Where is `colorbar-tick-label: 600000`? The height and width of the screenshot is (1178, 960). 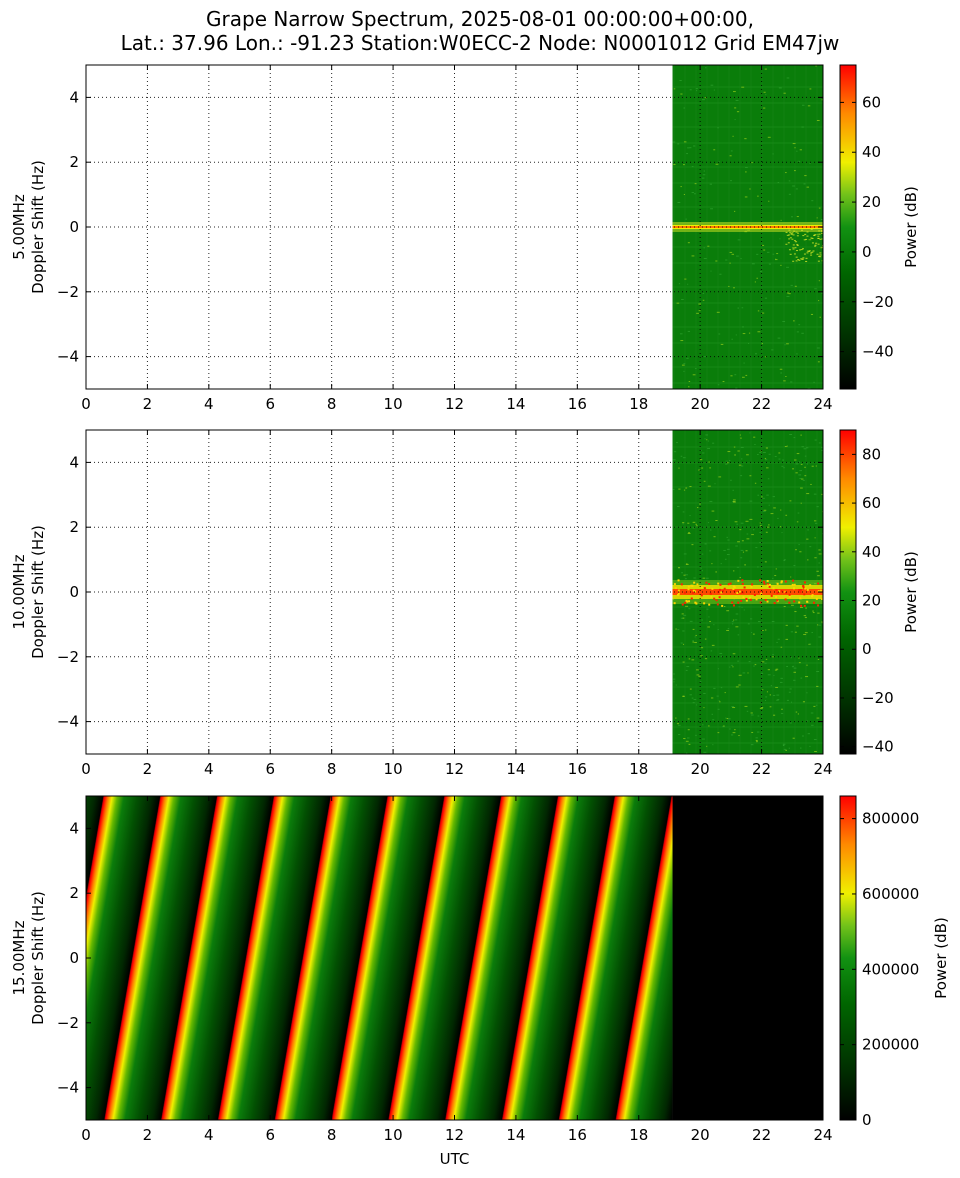
colorbar-tick-label: 600000 is located at coordinates (890, 894).